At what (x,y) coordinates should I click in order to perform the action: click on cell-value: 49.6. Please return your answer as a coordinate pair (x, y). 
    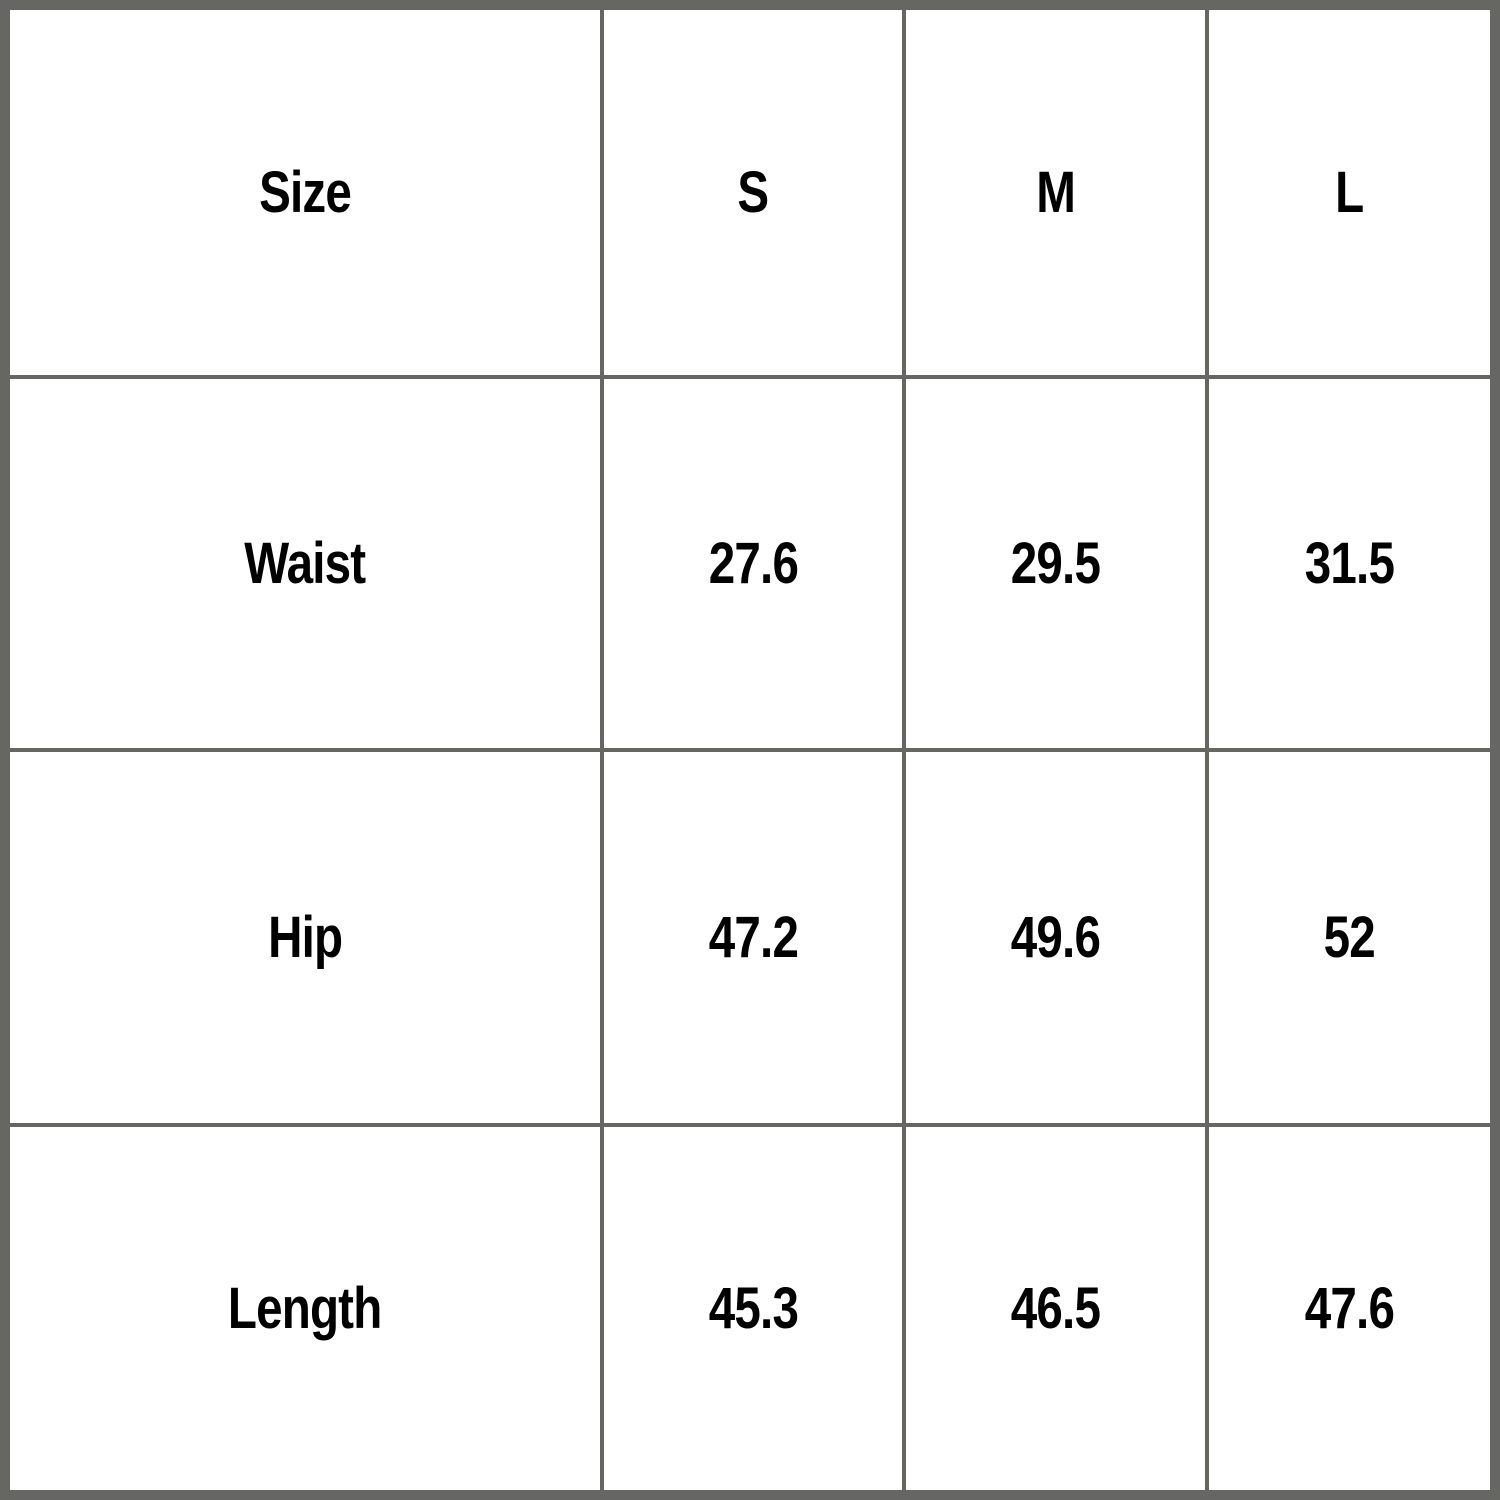
    Looking at the image, I should click on (1055, 937).